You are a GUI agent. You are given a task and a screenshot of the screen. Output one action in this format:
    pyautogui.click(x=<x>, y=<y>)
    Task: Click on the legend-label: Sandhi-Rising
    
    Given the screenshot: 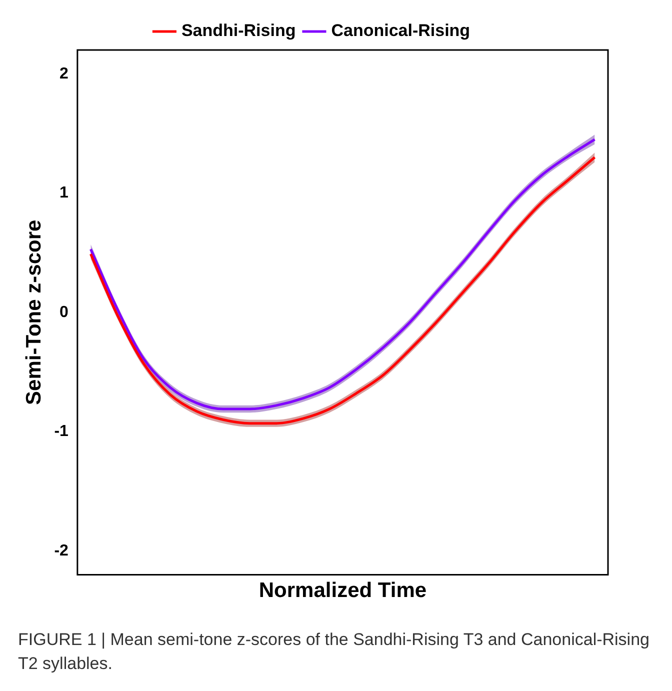 What is the action you would take?
    pyautogui.click(x=238, y=30)
    